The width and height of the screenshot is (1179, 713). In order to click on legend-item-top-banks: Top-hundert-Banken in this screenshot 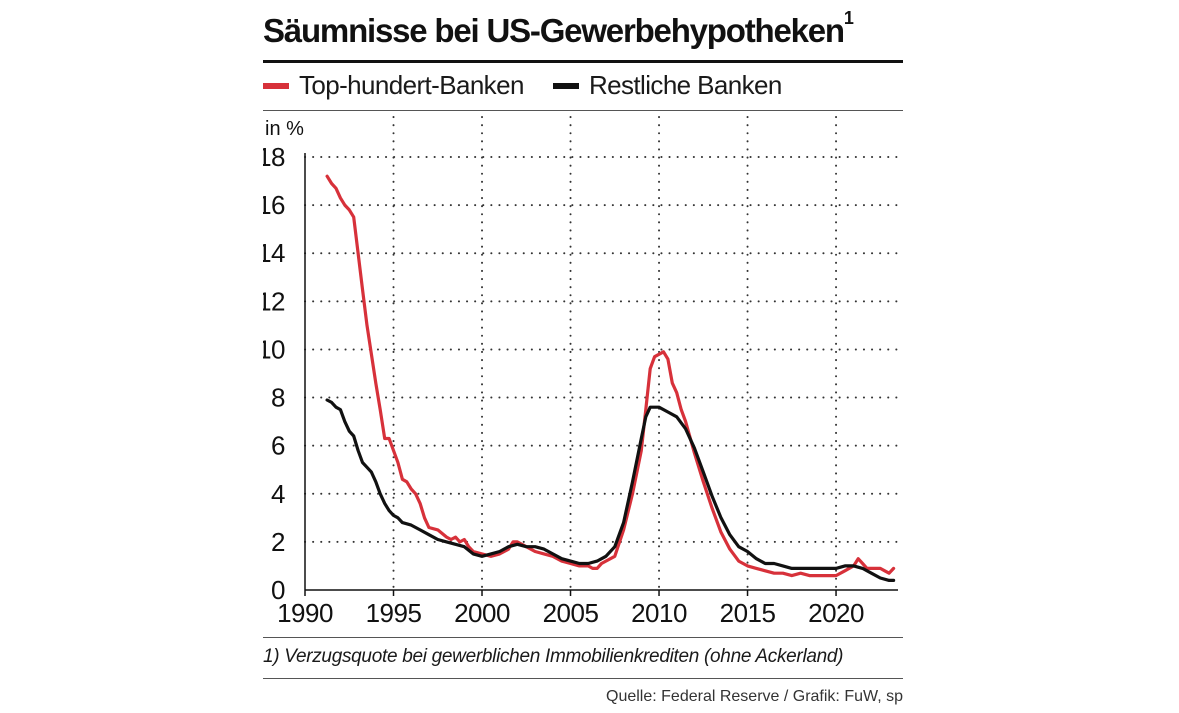, I will do `click(393, 85)`.